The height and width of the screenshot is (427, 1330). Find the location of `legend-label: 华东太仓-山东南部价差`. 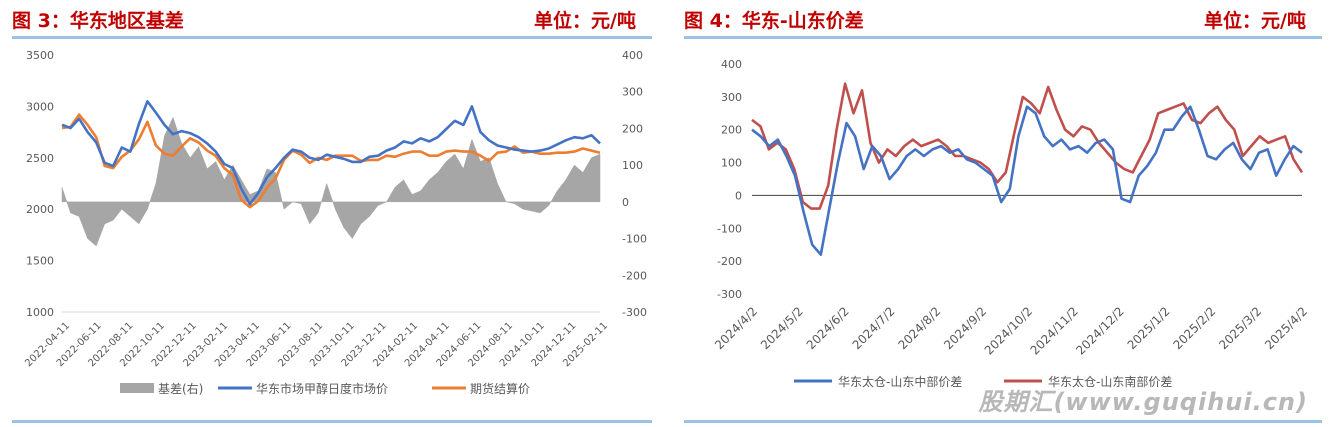

legend-label: 华东太仓-山东南部价差 is located at coordinates (1110, 381).